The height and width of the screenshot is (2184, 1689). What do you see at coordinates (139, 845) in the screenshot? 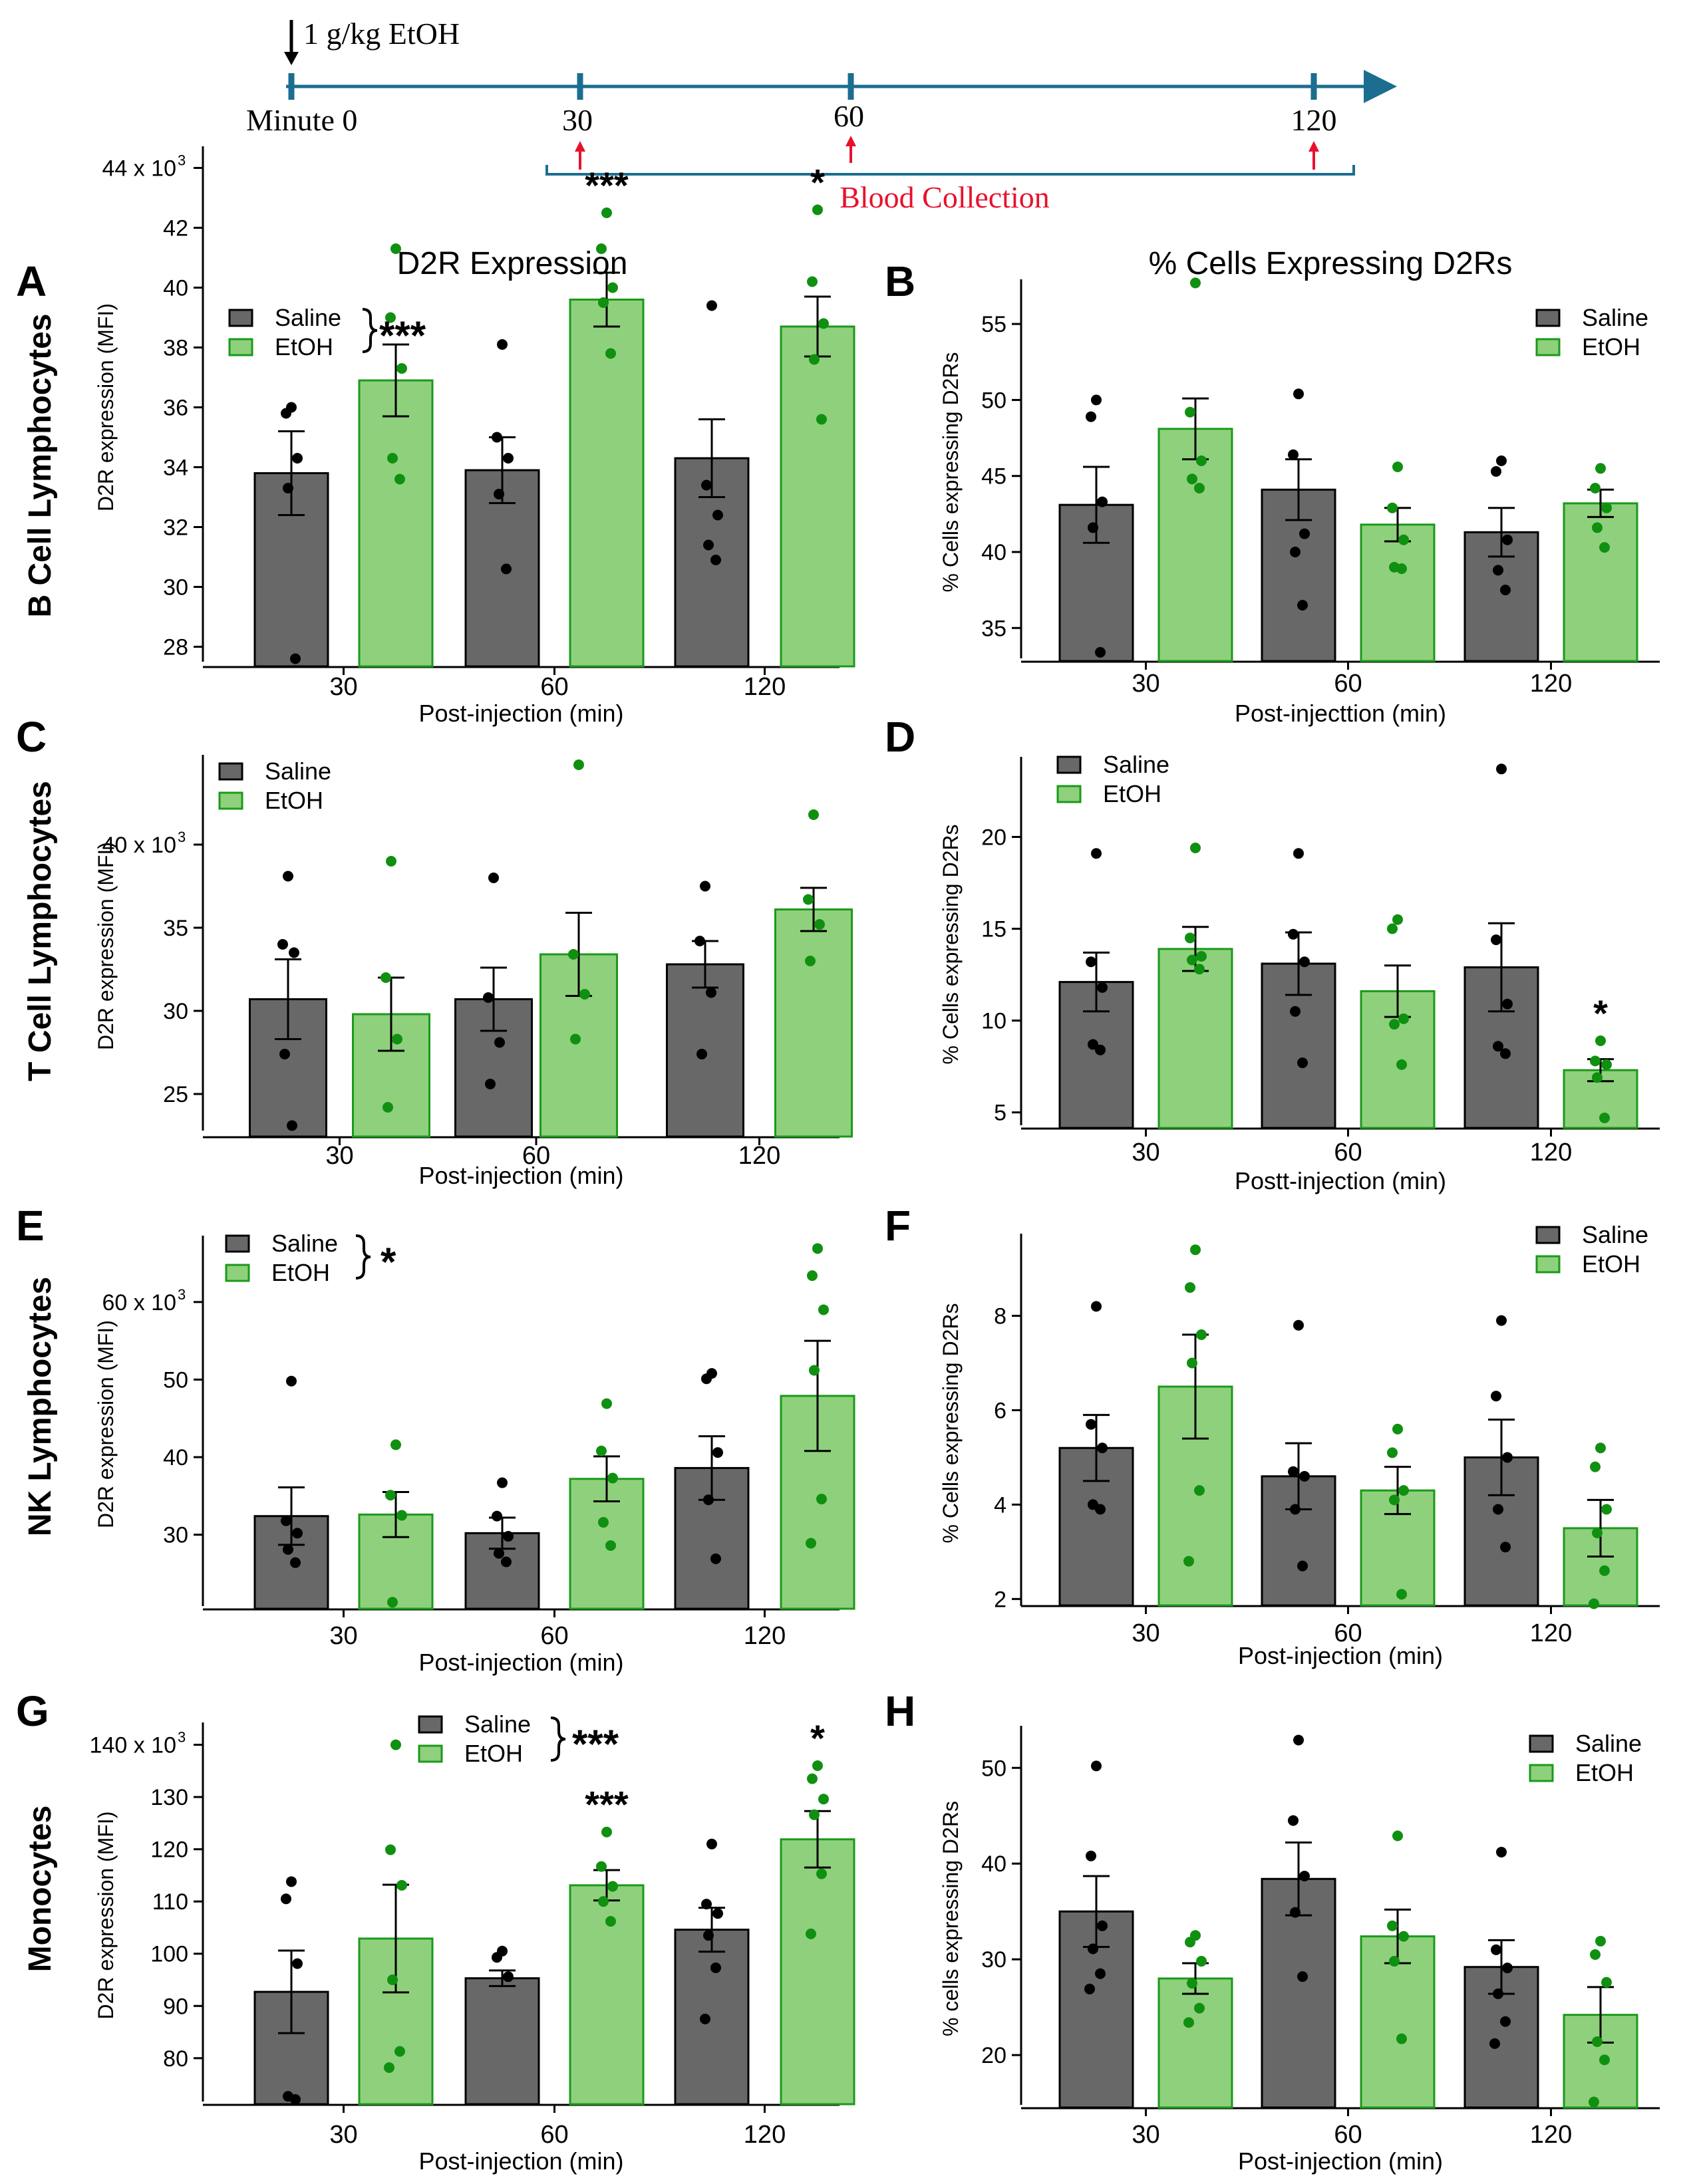
I see `y-tick-label: 40 x 10` at bounding box center [139, 845].